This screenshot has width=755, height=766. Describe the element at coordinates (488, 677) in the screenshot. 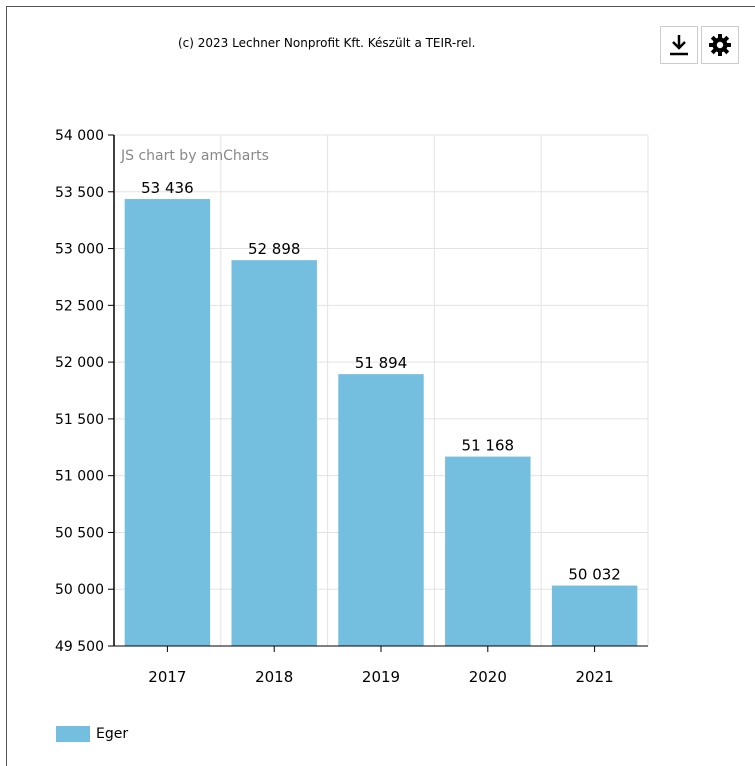

I see `x-tick-label: 2020` at that location.